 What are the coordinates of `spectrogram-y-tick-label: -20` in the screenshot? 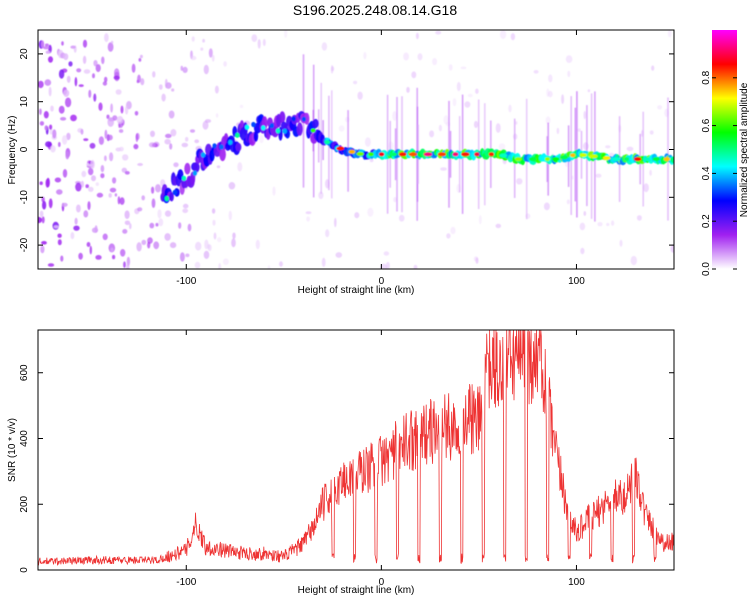 It's located at (24, 244).